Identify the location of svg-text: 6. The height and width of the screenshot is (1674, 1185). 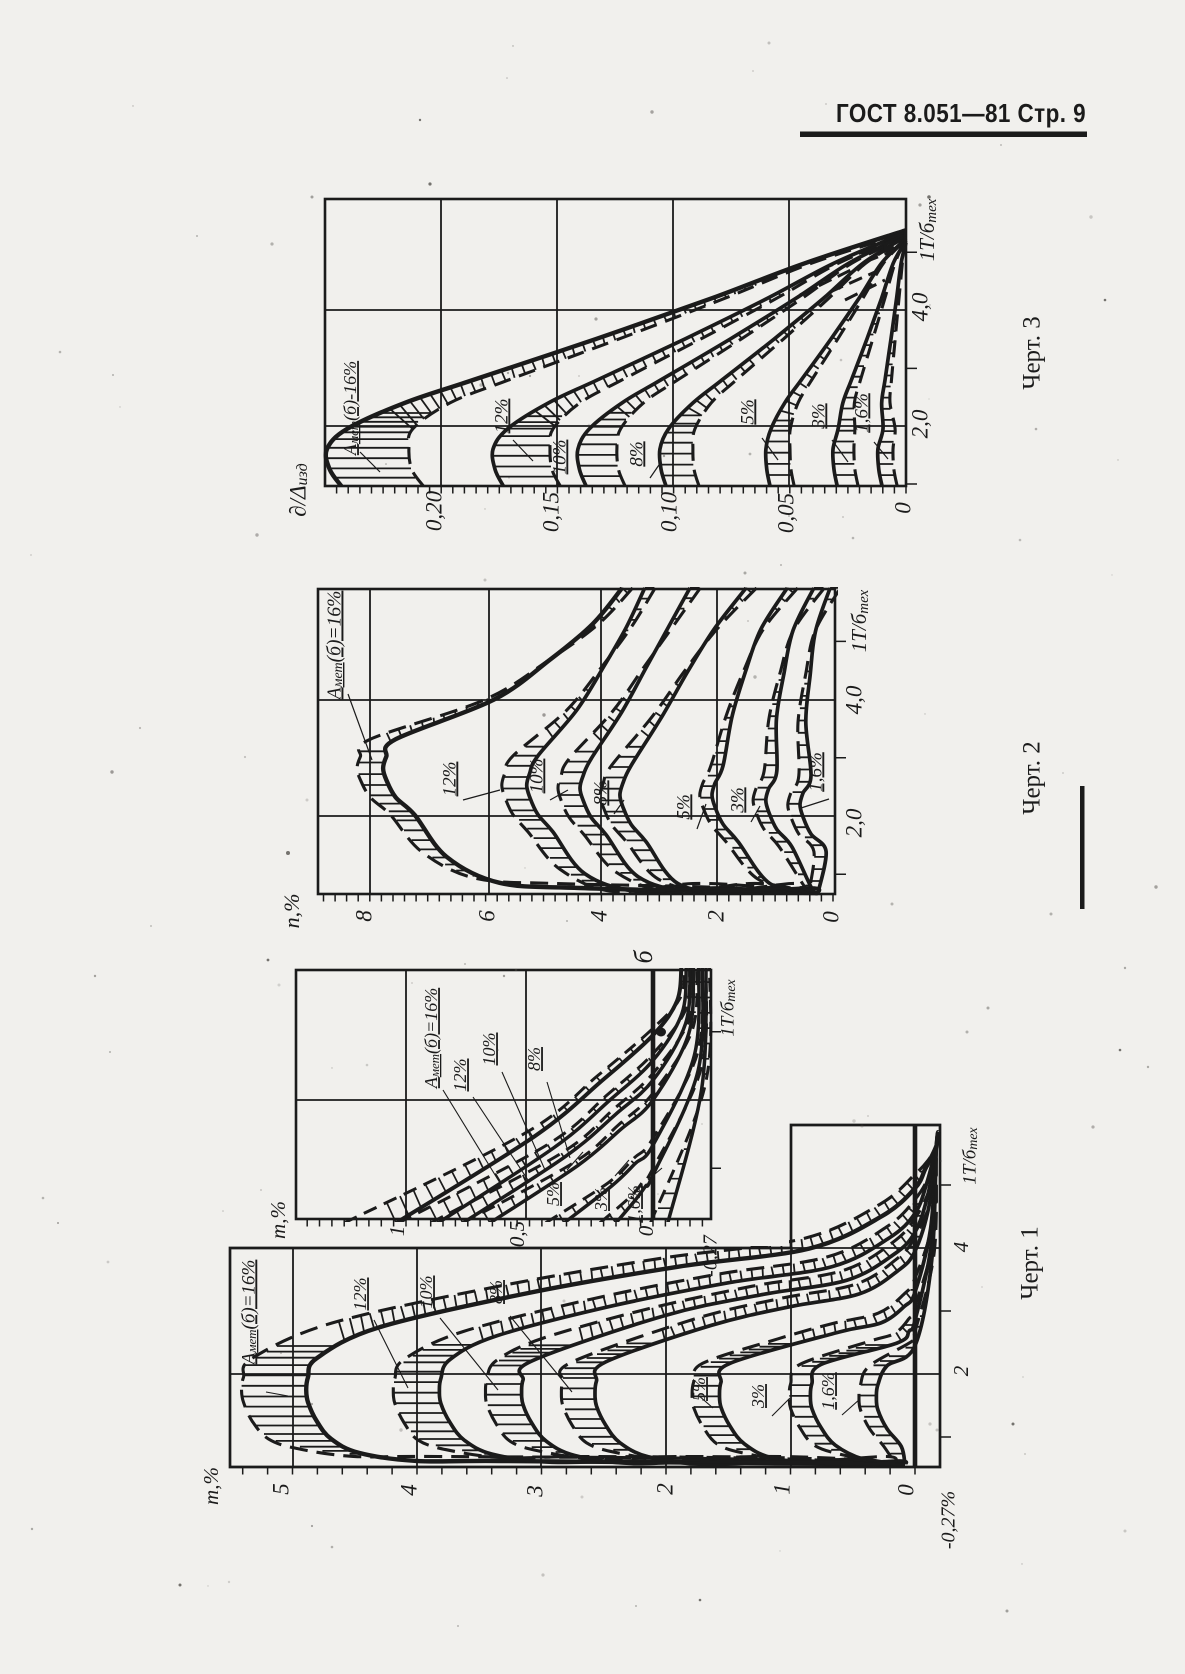
(486, 916).